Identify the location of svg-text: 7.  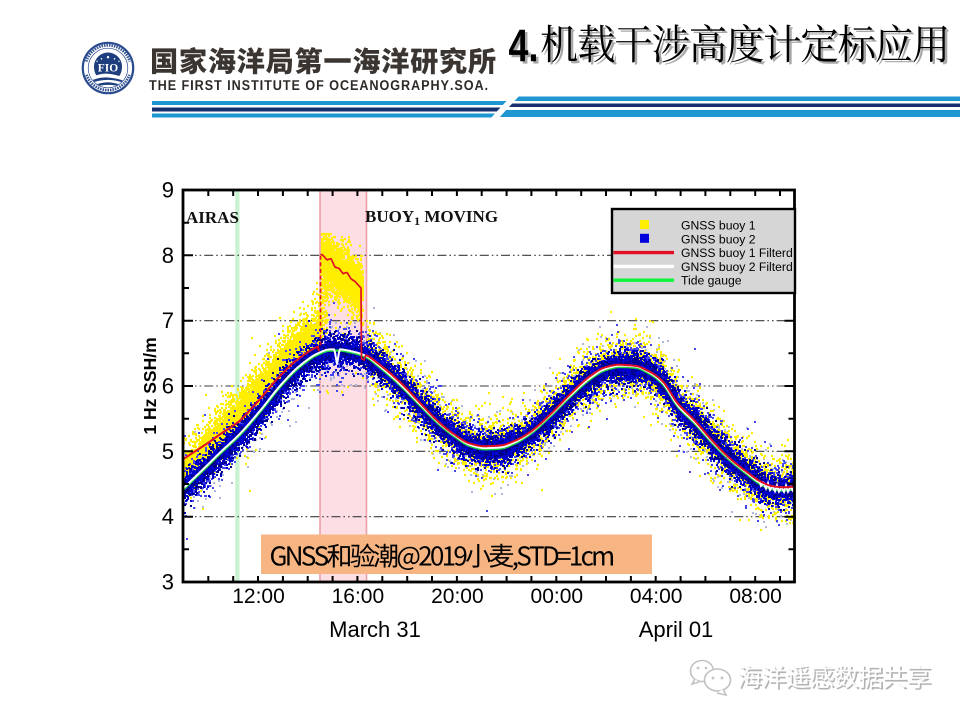
(168, 320).